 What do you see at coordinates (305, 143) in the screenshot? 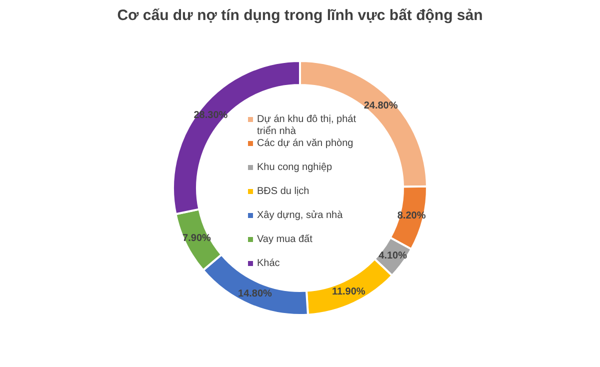
I see `legend-label: Các dự án văn phòng` at bounding box center [305, 143].